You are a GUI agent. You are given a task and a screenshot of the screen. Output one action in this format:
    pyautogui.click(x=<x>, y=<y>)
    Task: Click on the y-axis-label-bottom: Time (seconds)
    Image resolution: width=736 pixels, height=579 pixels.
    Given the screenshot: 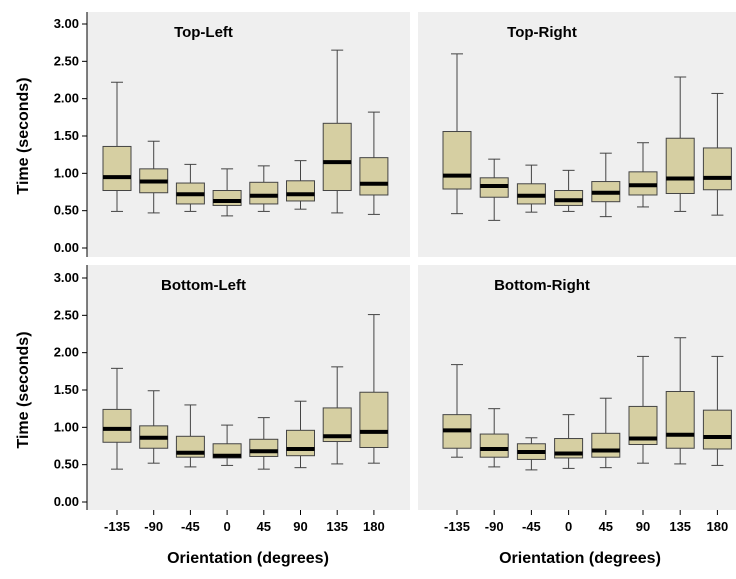 What is the action you would take?
    pyautogui.click(x=23, y=389)
    